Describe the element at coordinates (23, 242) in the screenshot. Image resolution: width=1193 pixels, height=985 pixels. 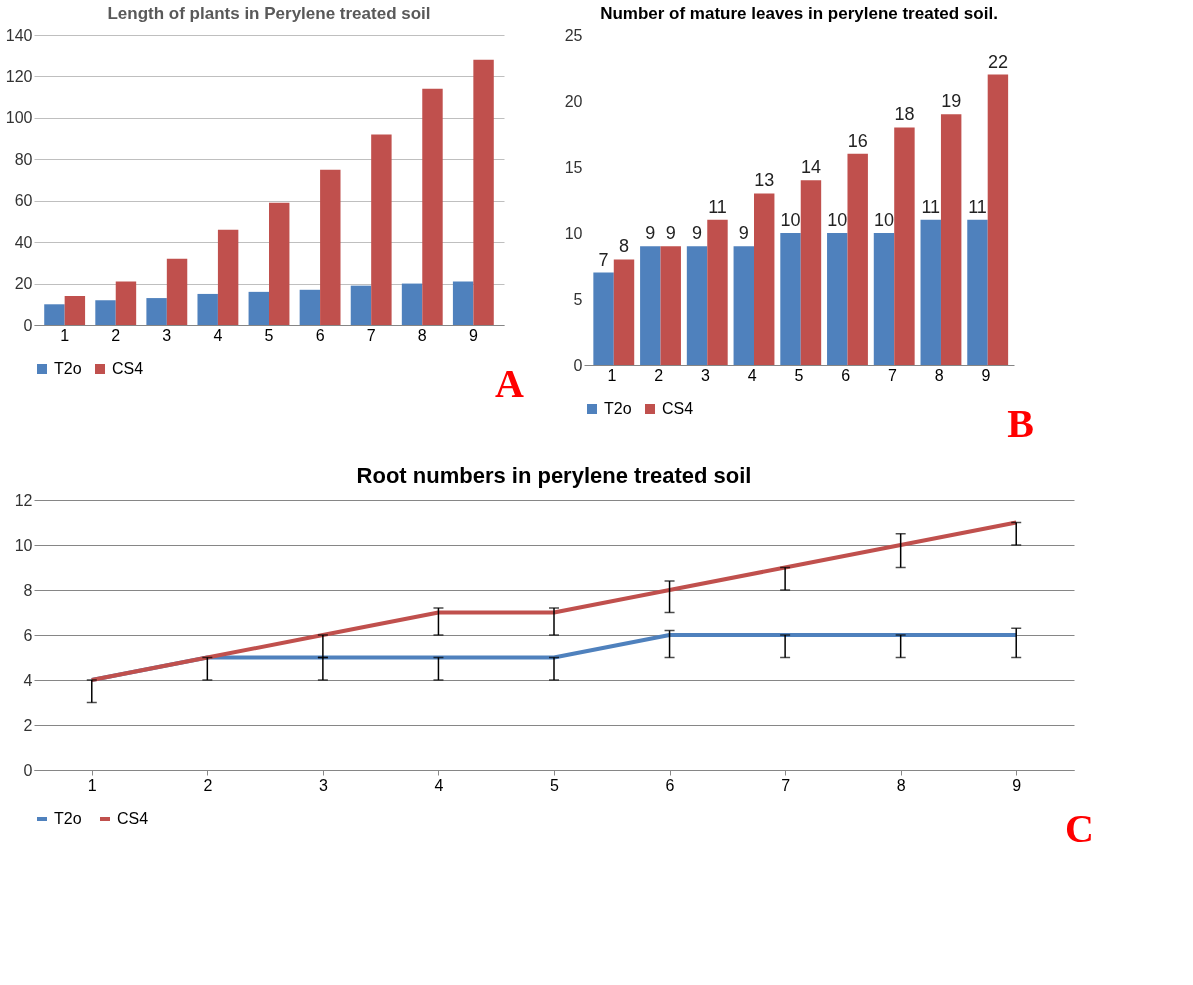
I see `y-tick-label: 40` at that location.